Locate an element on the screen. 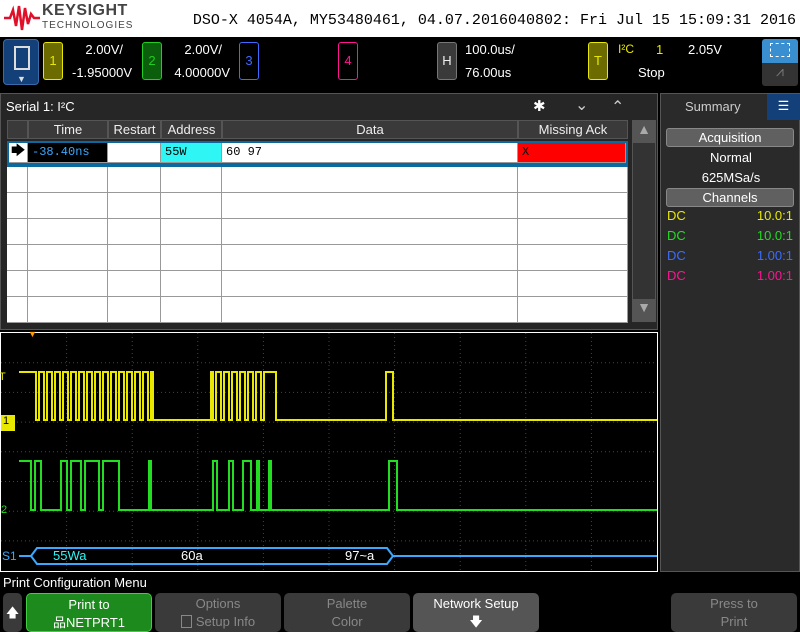 The image size is (800, 632). ch1-scale: 2.00V/ is located at coordinates (104, 49).